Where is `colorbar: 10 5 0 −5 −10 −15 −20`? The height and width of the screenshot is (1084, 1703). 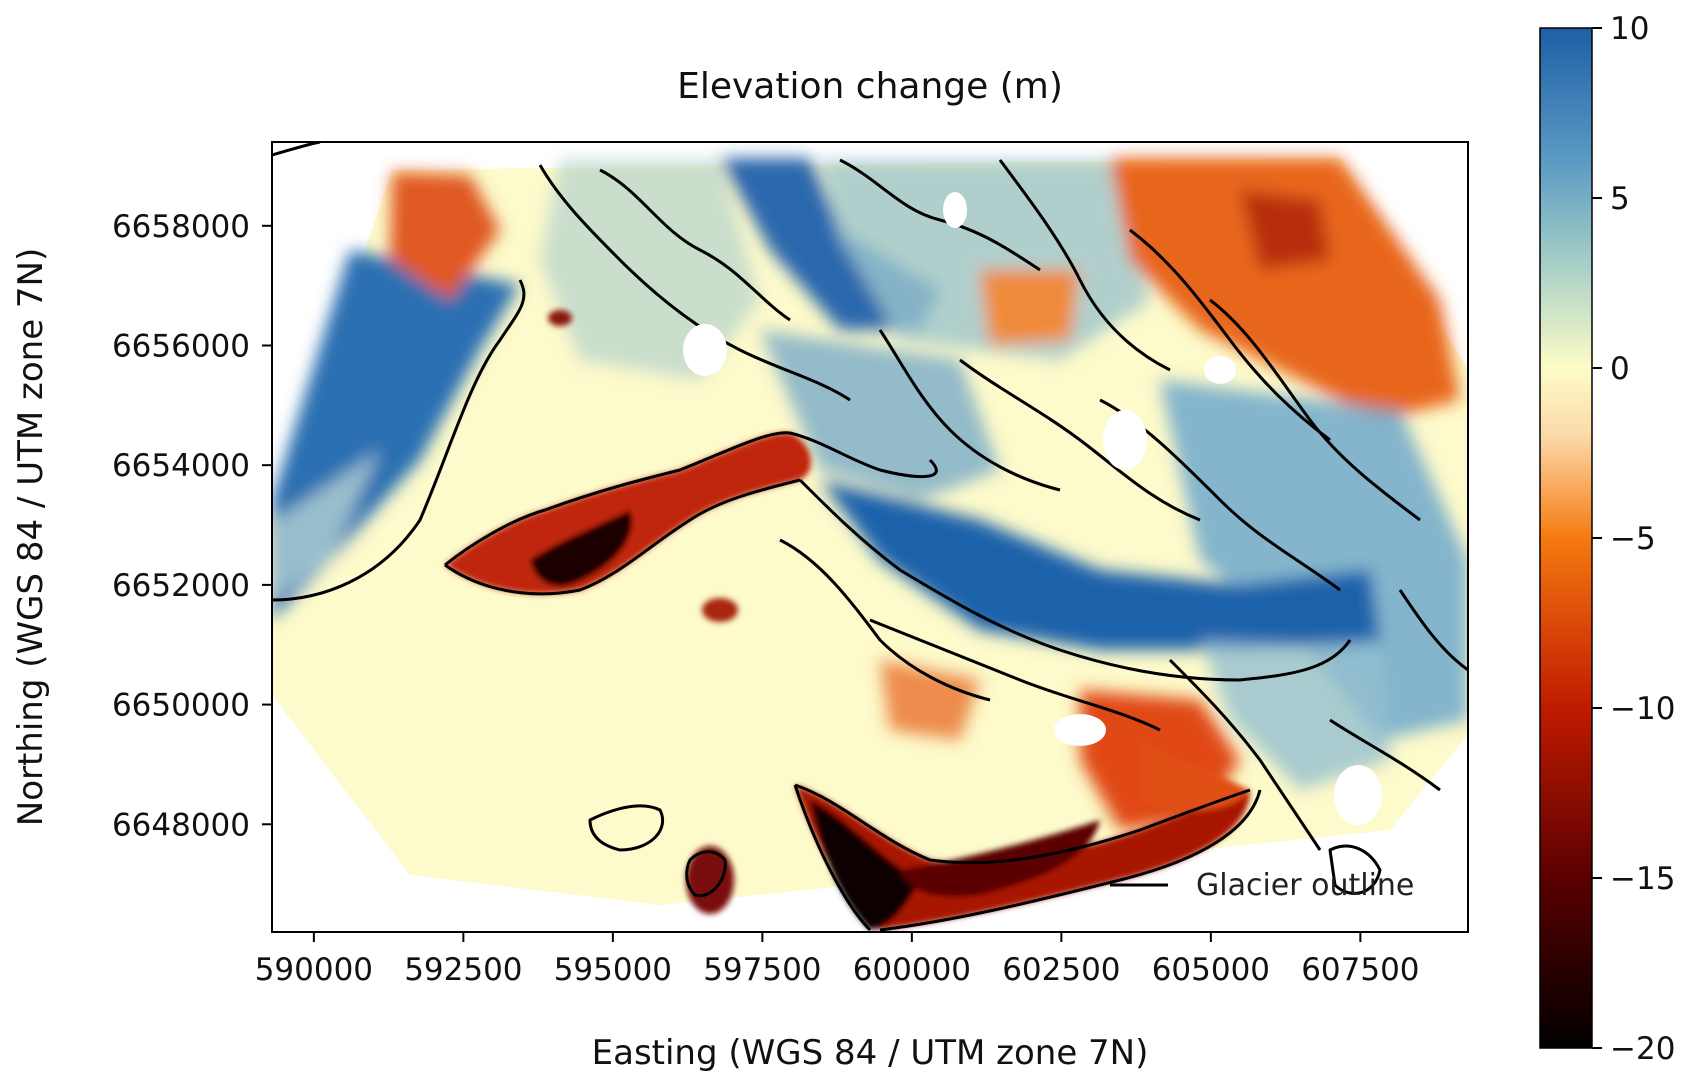
colorbar: 10 5 0 −5 −10 −15 −20 is located at coordinates (1607, 539).